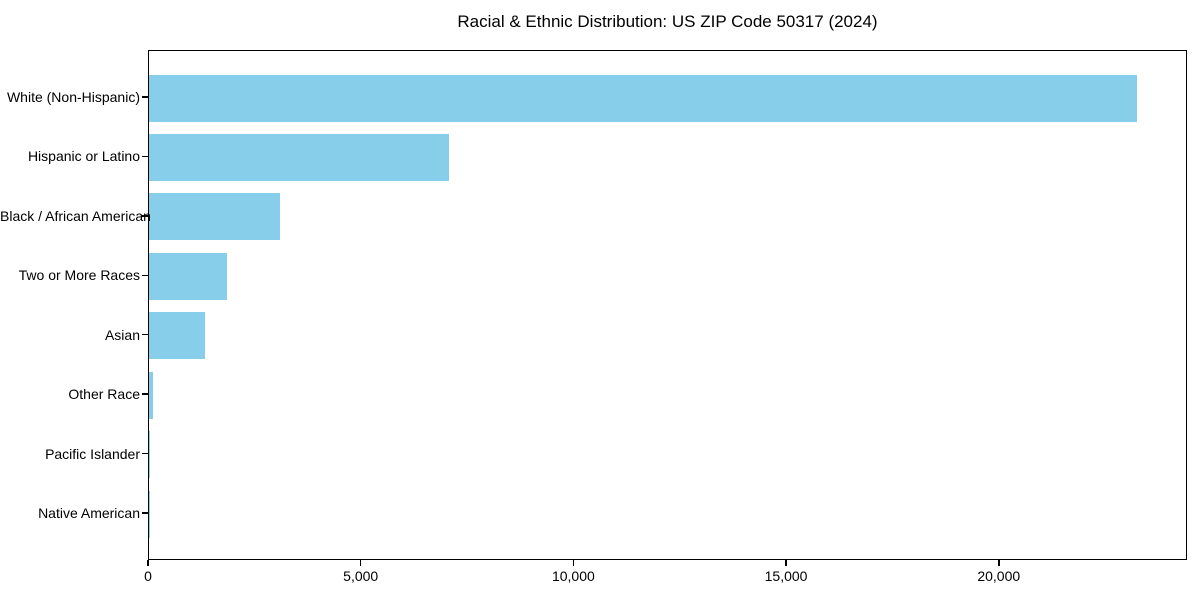  Describe the element at coordinates (79, 275) in the screenshot. I see `y-tick-label: Two or More Races` at that location.